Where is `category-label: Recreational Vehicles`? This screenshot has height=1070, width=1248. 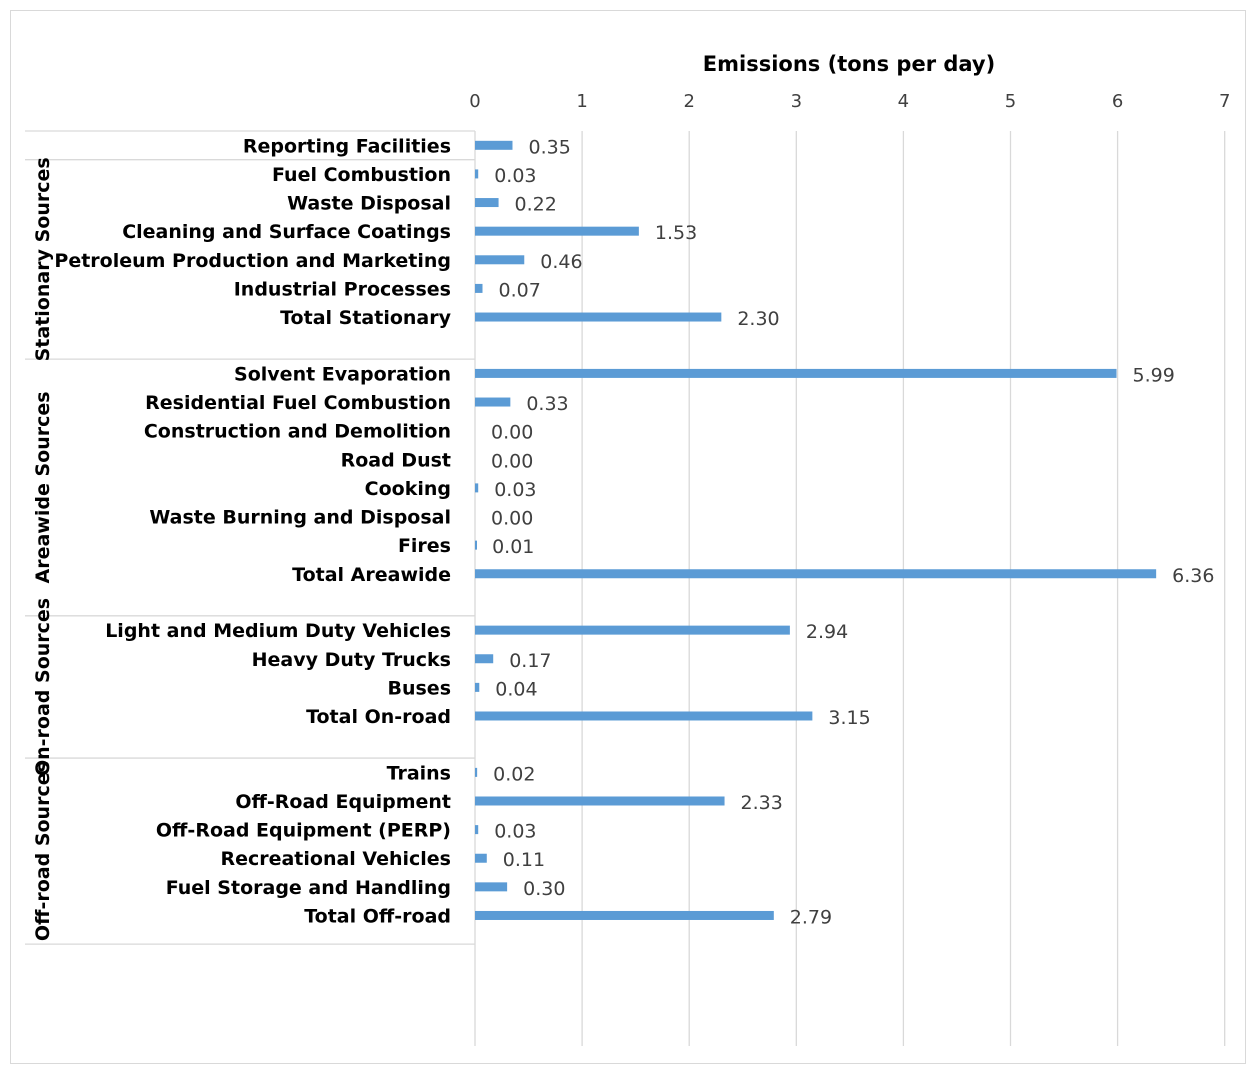 category-label: Recreational Vehicles is located at coordinates (335, 859).